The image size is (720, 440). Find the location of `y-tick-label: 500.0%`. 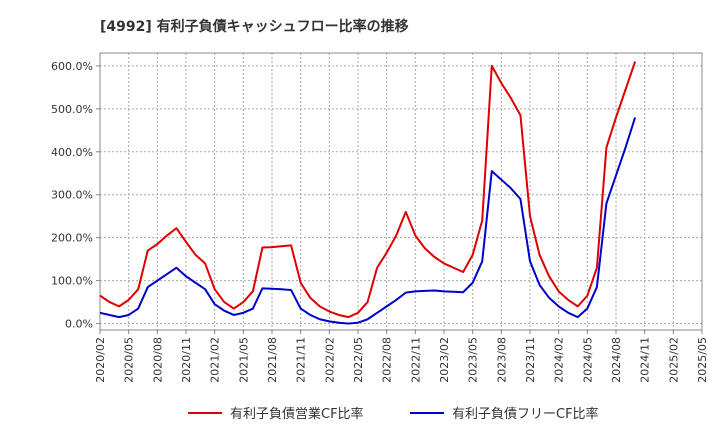

y-tick-label: 500.0% is located at coordinates (72, 109).